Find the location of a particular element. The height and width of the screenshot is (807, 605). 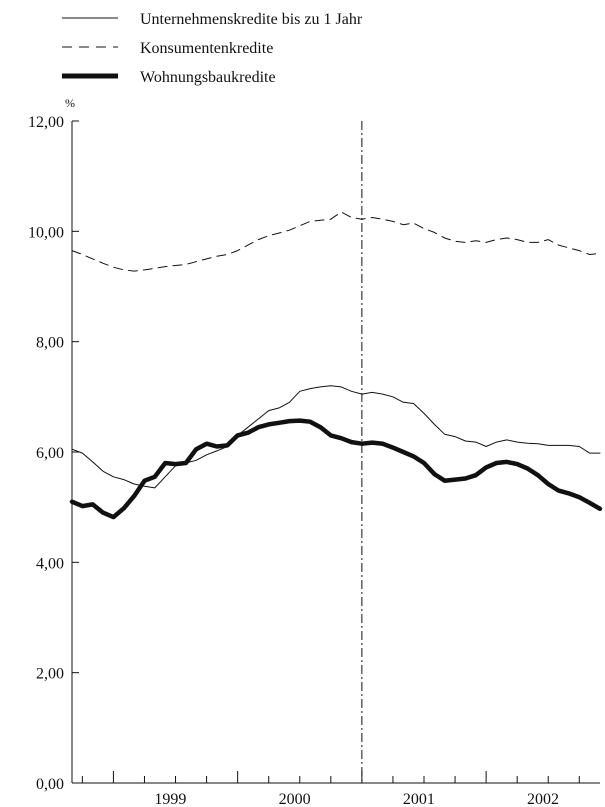

y-tick-label: 10,00 is located at coordinates (46, 232).